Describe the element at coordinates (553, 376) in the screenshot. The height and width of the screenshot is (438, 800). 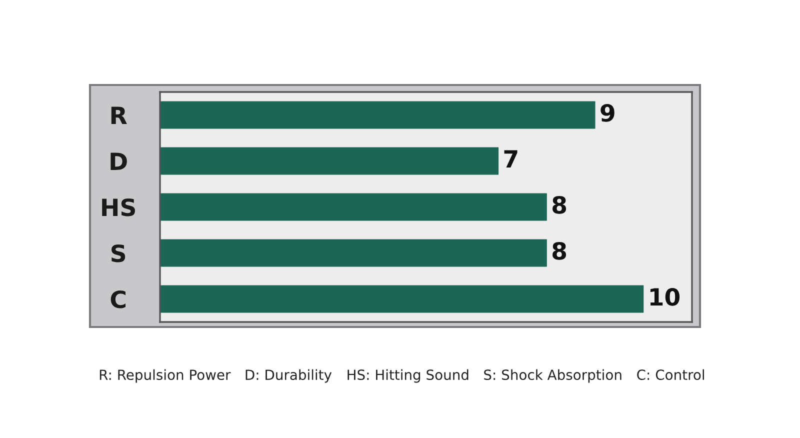
I see `text: S: Shock Absorption` at that location.